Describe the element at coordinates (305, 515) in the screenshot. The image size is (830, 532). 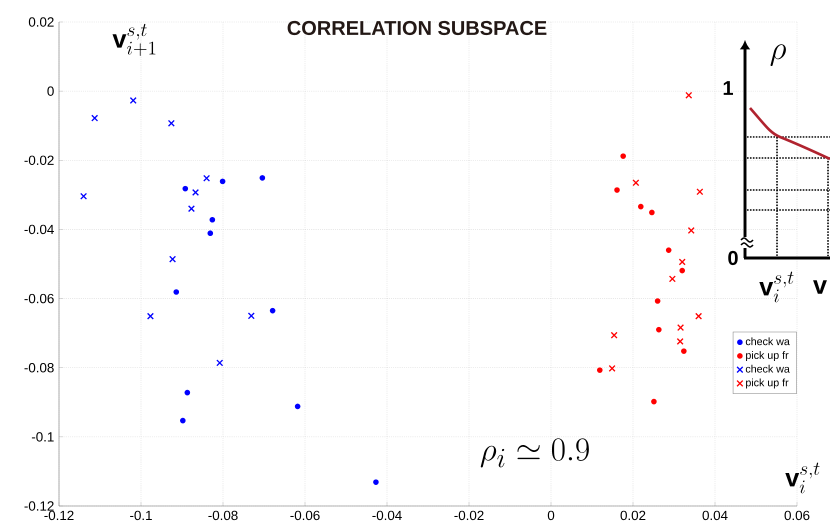
I see `x-tick-label: -0.06` at that location.